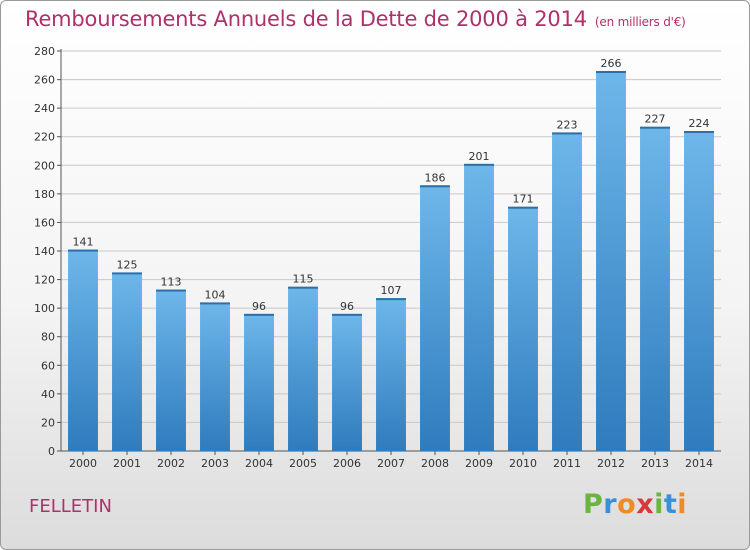 This screenshot has width=750, height=550. What do you see at coordinates (645, 504) in the screenshot?
I see `logo-letter: x` at bounding box center [645, 504].